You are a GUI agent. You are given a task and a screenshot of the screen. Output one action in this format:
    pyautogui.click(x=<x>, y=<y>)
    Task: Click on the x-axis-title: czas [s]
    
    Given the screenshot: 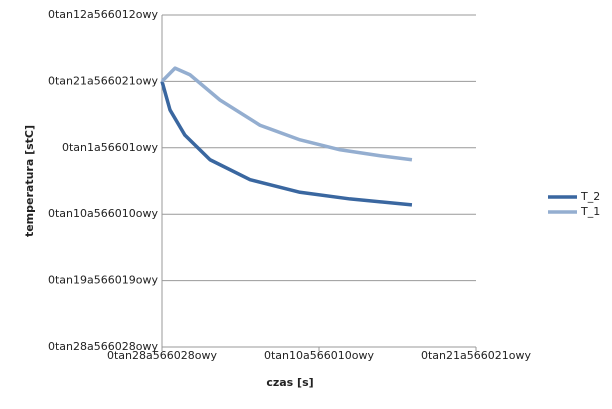 What is the action you would take?
    pyautogui.click(x=289, y=382)
    